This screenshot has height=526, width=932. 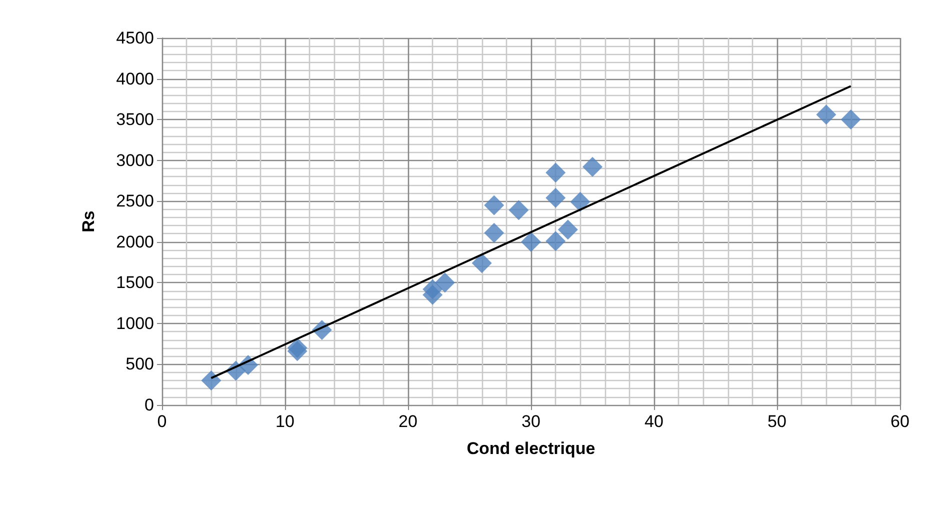 I want to click on y-tick-label: 2500, so click(x=135, y=201).